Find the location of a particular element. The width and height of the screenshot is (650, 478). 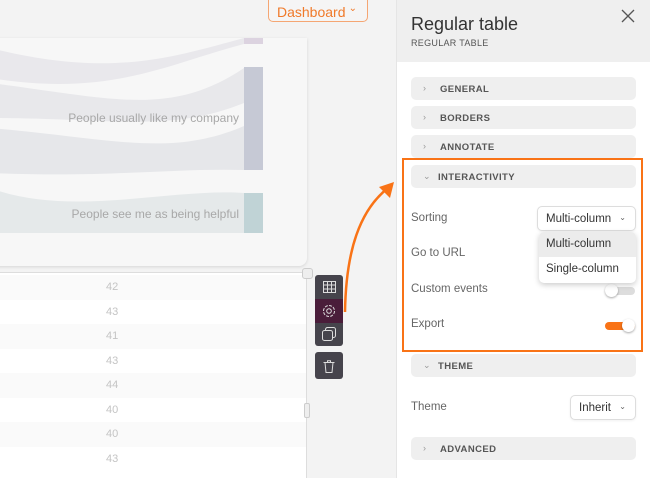

dashboard-dropdown: Dashboard ⌄ is located at coordinates (318, 11).